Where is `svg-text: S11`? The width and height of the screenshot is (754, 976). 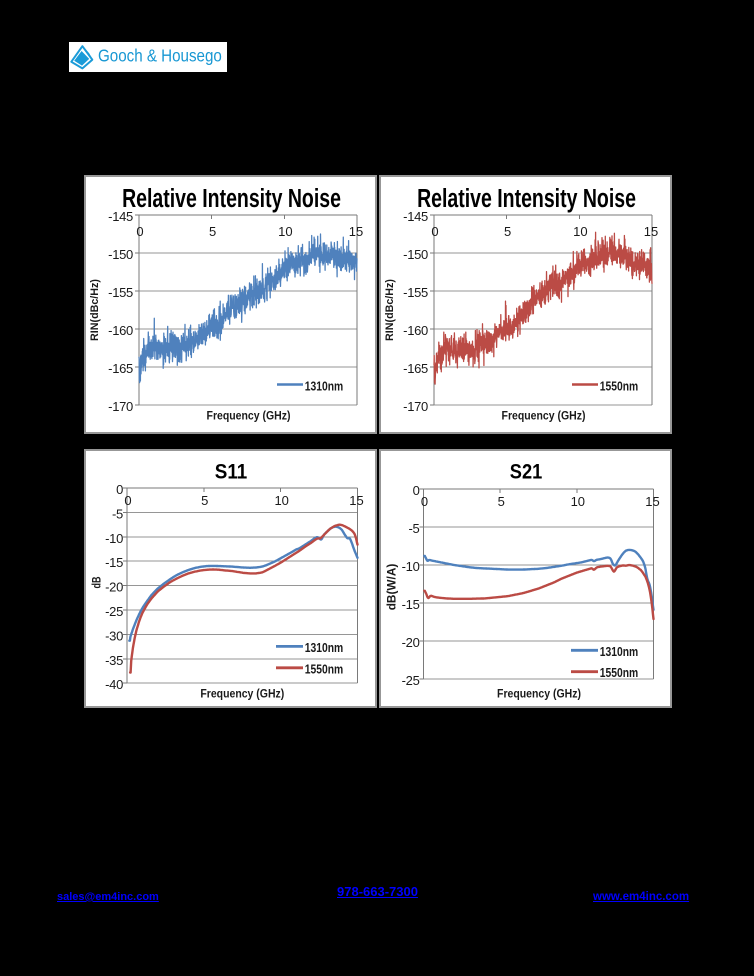
svg-text: S11 is located at coordinates (231, 471).